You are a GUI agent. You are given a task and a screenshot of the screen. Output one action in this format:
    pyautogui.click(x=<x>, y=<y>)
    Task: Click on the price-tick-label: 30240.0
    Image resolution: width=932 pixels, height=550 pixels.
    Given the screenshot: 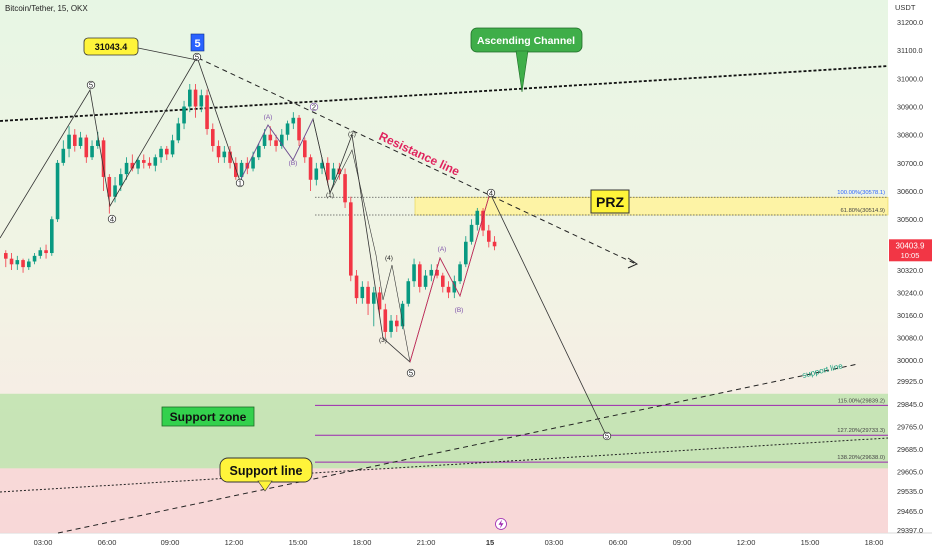 What is the action you would take?
    pyautogui.click(x=910, y=292)
    